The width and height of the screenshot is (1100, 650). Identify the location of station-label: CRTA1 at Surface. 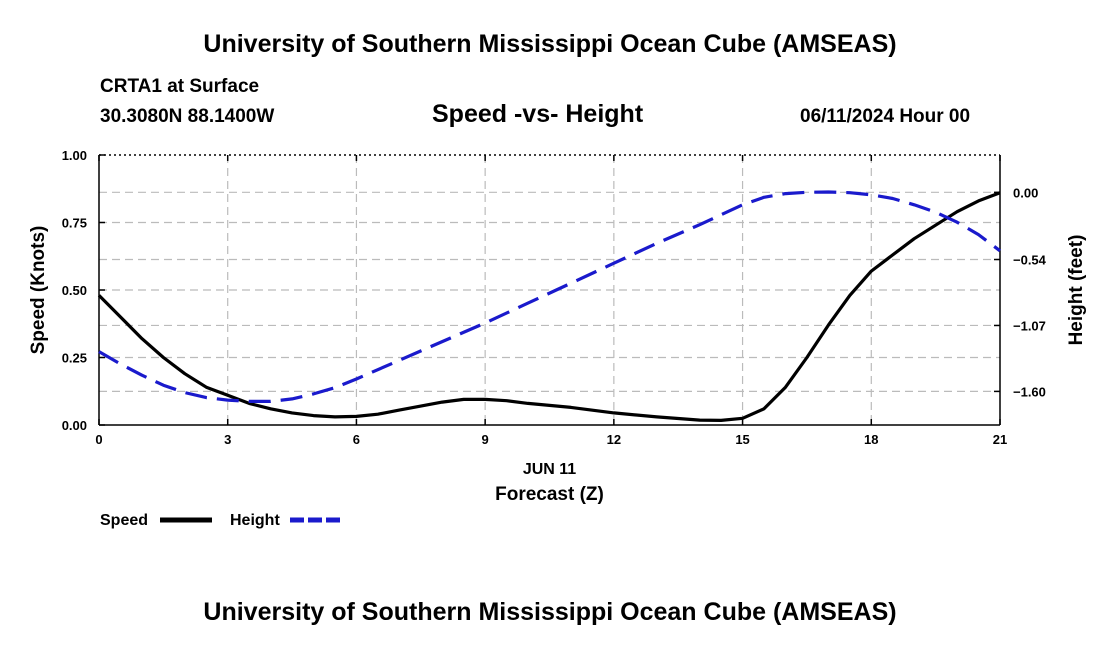
(180, 86).